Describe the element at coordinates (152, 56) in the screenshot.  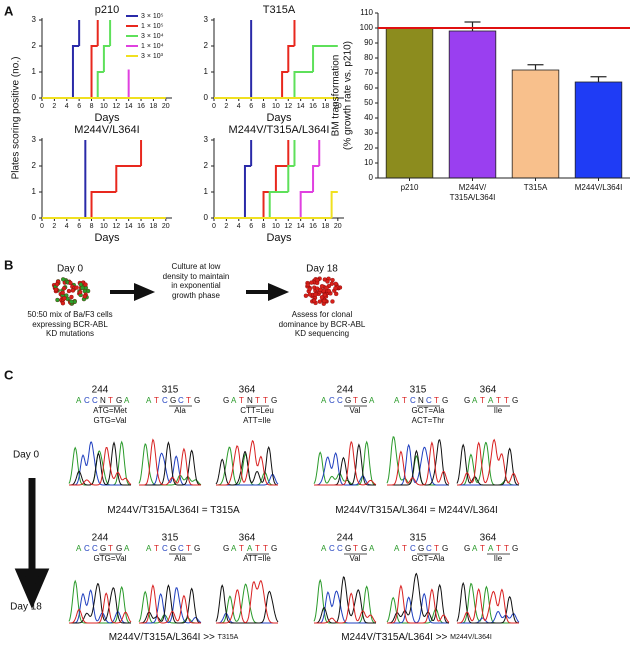
I see `legend-label: 3 × 10³` at that location.